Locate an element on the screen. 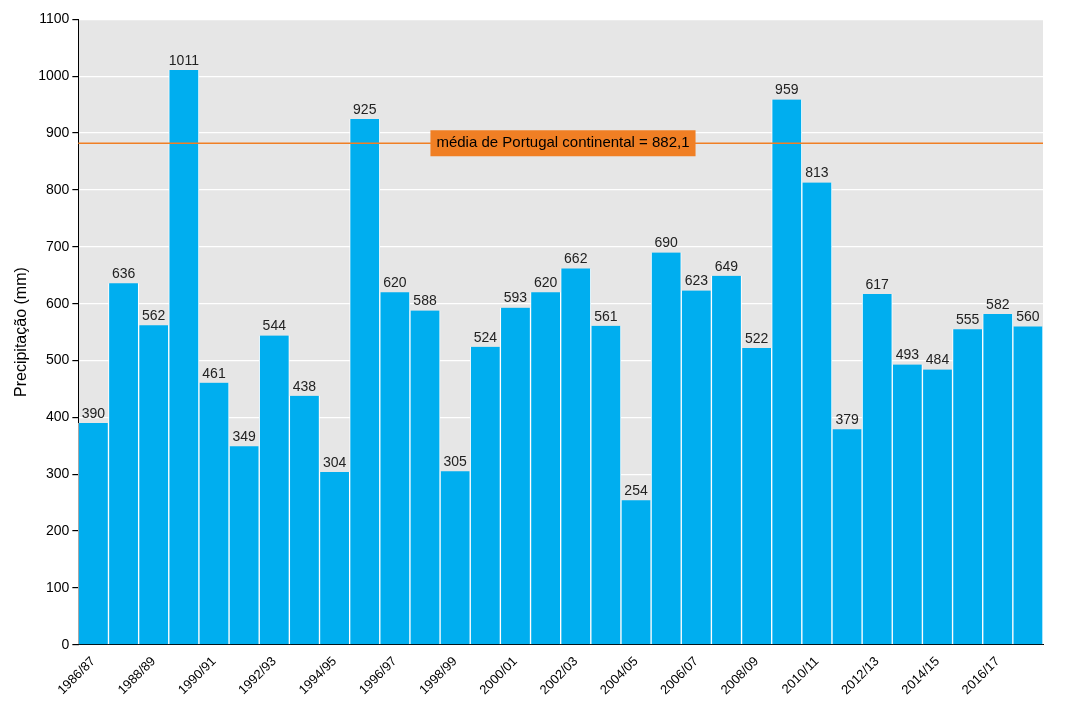 The image size is (1073, 711). data-label: 636 is located at coordinates (123, 273).